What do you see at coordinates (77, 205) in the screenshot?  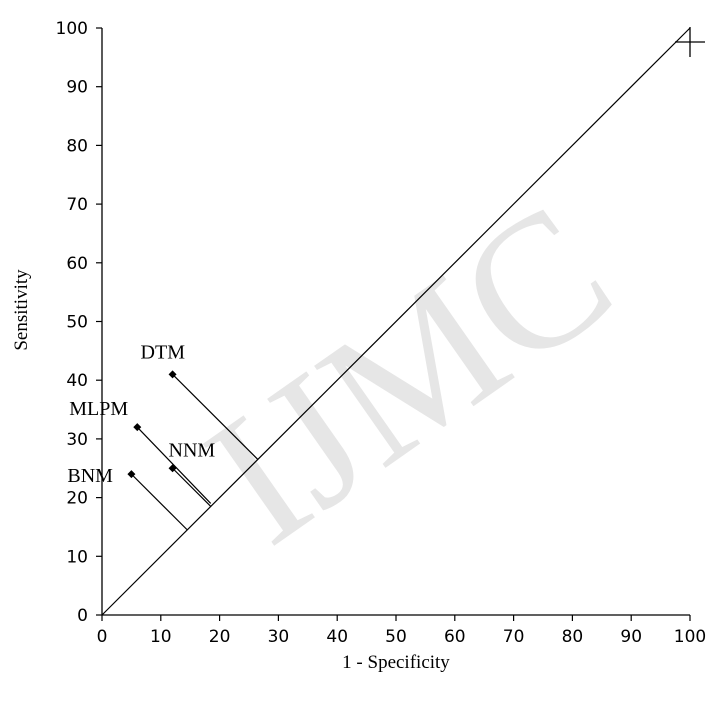 I see `y-tick-label: 70` at bounding box center [77, 205].